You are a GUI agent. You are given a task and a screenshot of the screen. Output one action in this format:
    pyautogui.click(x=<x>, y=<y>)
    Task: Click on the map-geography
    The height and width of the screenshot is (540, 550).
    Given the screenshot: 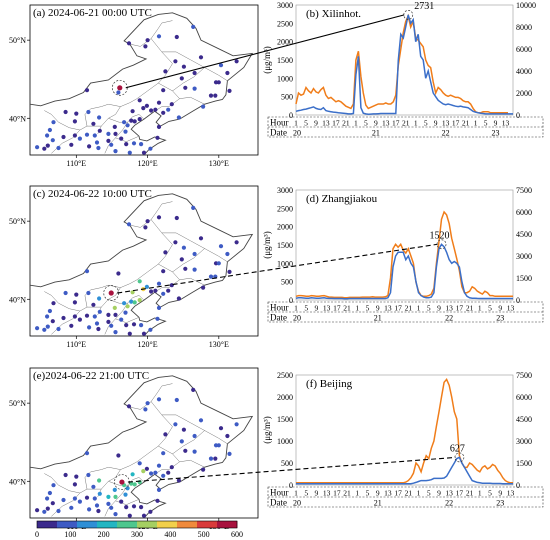 What is the action you would take?
    pyautogui.click(x=142, y=83)
    